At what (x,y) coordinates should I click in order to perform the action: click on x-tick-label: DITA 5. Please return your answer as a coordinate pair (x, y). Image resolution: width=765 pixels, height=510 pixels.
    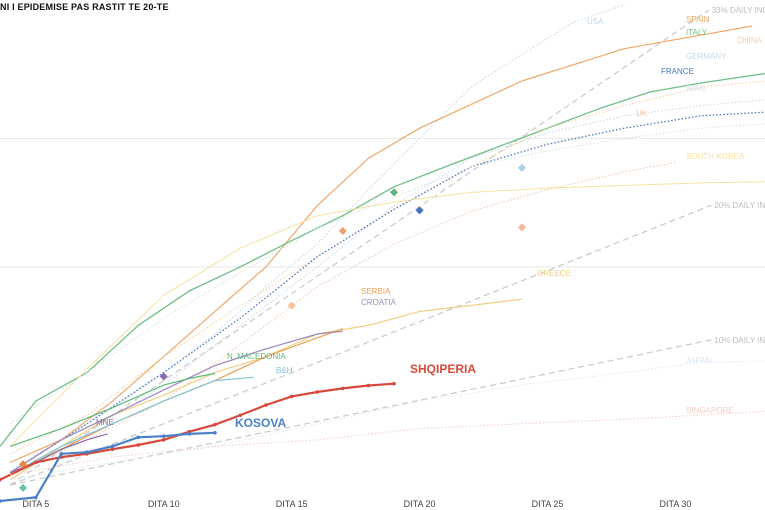
    Looking at the image, I should click on (35, 504).